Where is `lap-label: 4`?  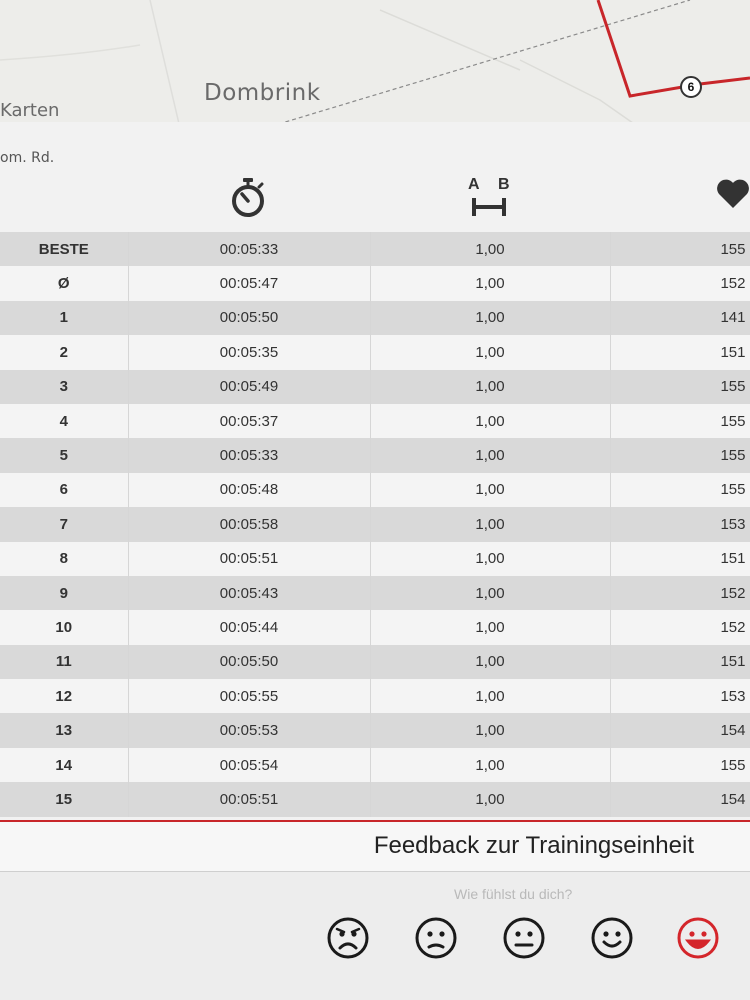 lap-label: 4 is located at coordinates (64, 421).